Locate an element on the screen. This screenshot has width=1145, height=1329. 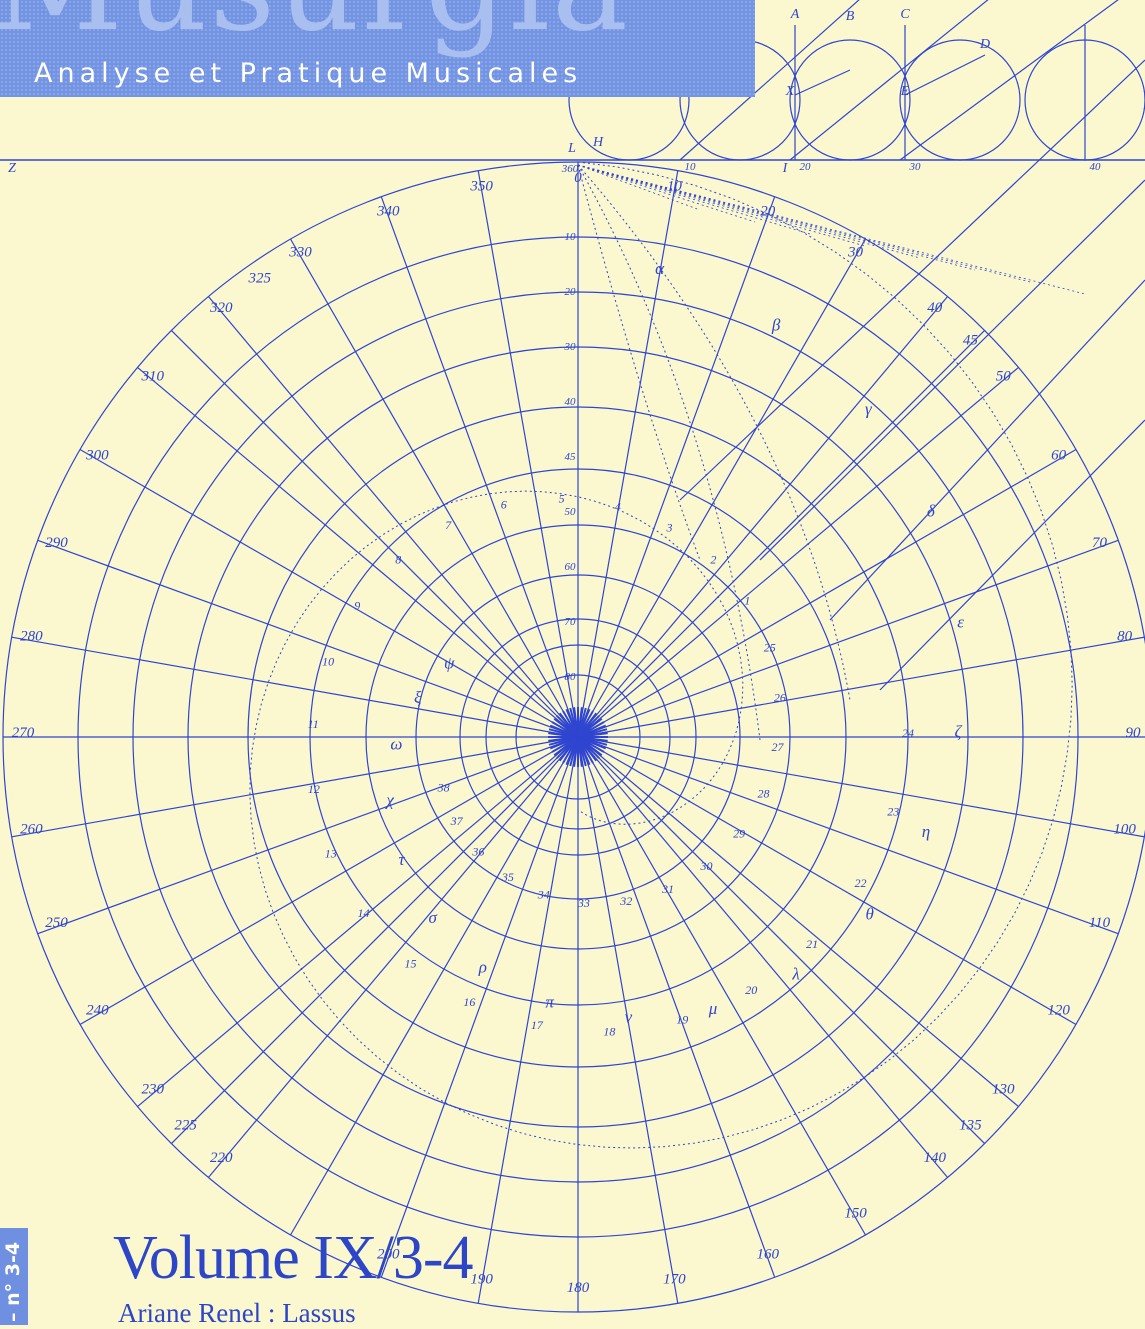
degree-label: 225 is located at coordinates (185, 1125).